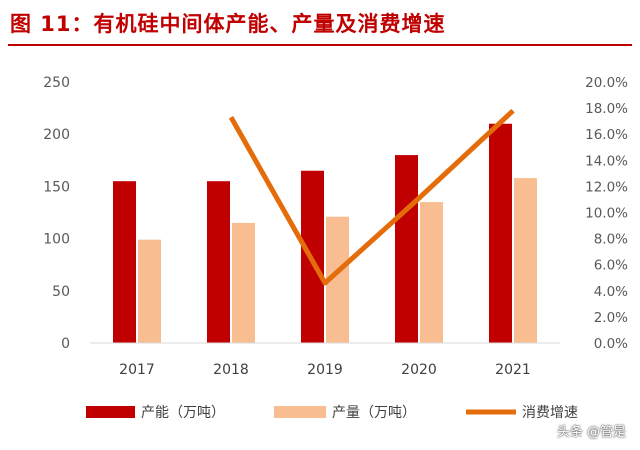  Describe the element at coordinates (611, 266) in the screenshot. I see `right-axis-tick-label: 6.0%` at that location.